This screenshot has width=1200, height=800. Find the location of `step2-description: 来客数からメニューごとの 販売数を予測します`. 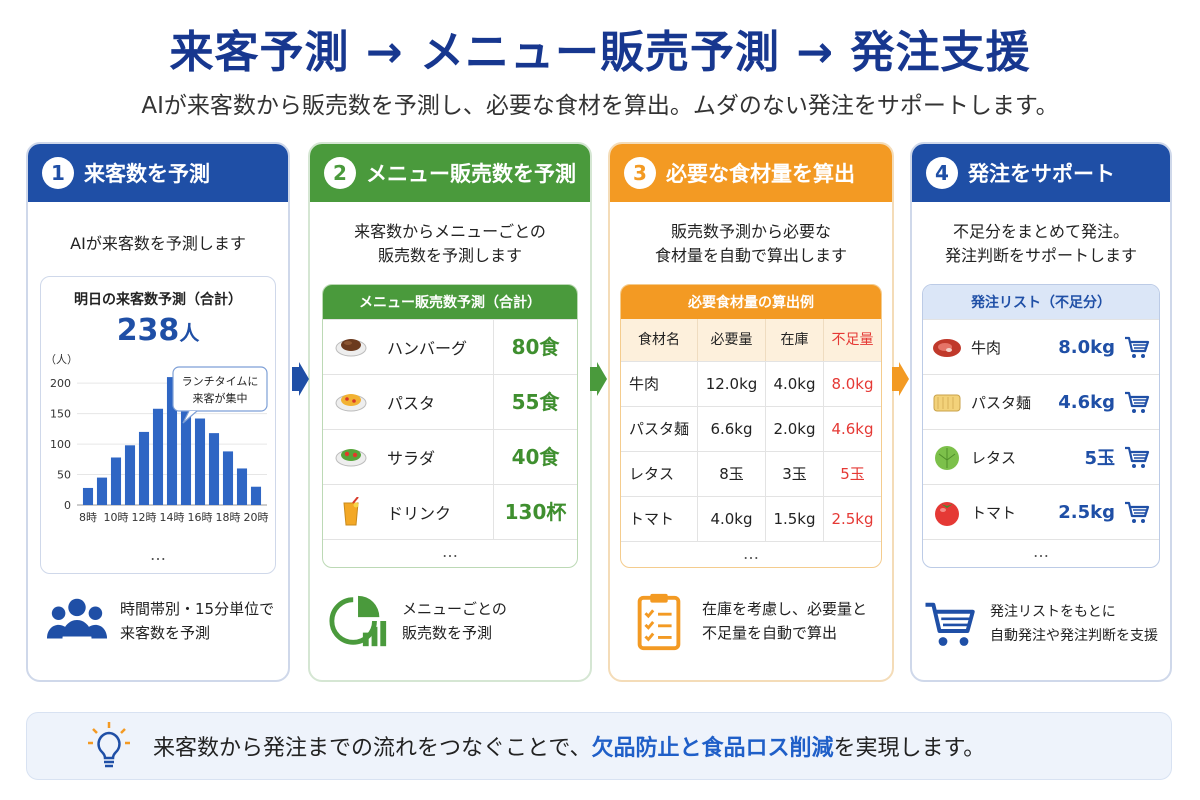

step2-description: 来客数からメニューごとの 販売数を予測します is located at coordinates (450, 244).